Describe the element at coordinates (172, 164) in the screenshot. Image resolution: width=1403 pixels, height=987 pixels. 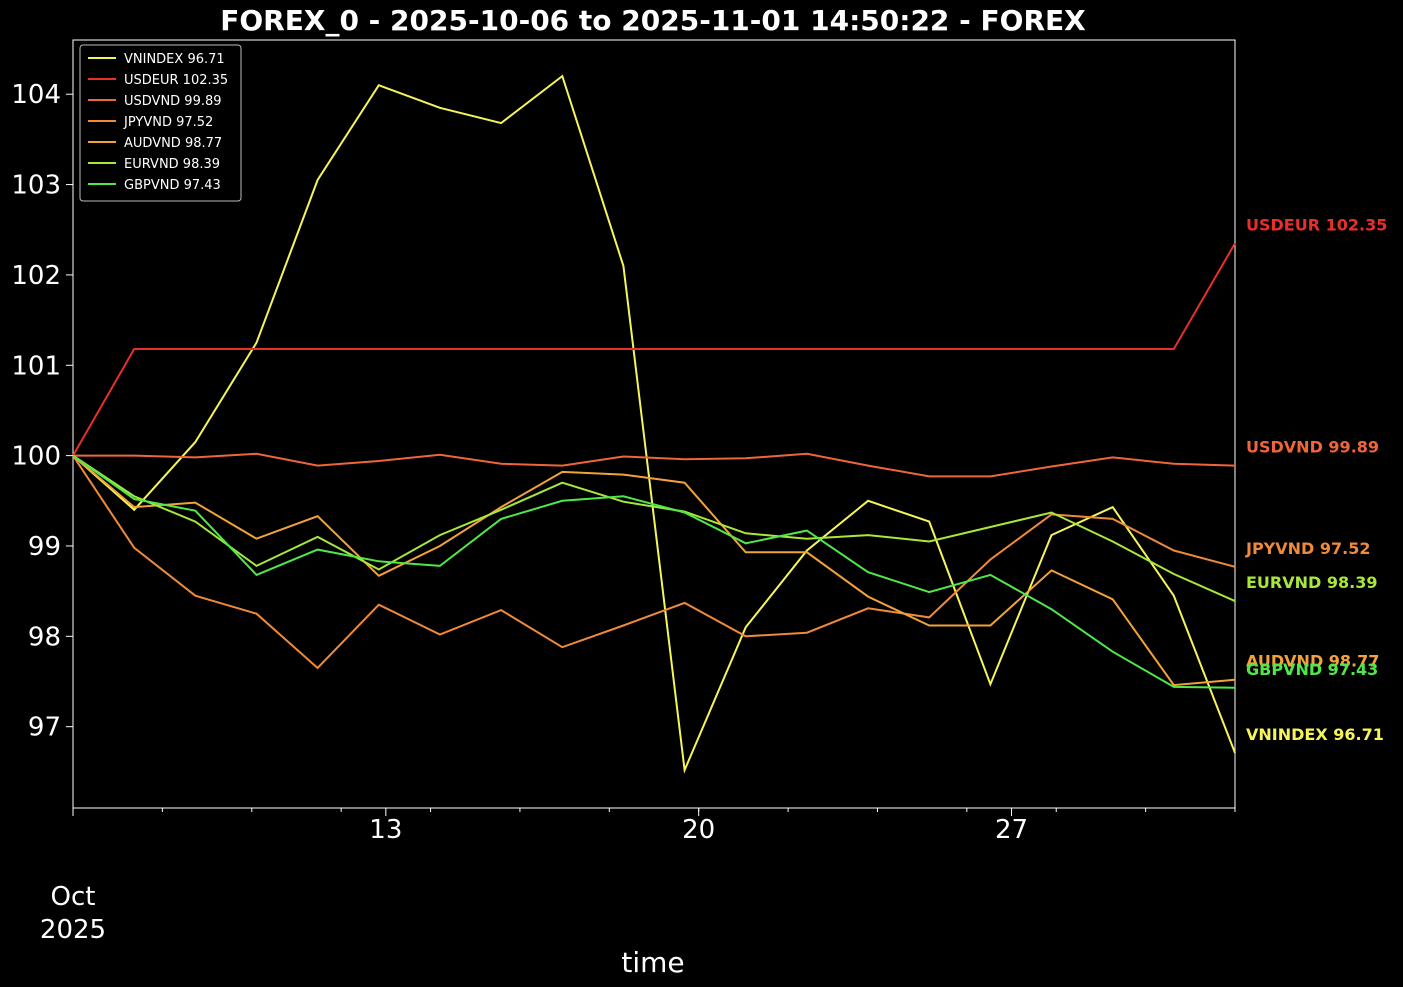
I see `legend-entry: EURVND 98.39` at that location.